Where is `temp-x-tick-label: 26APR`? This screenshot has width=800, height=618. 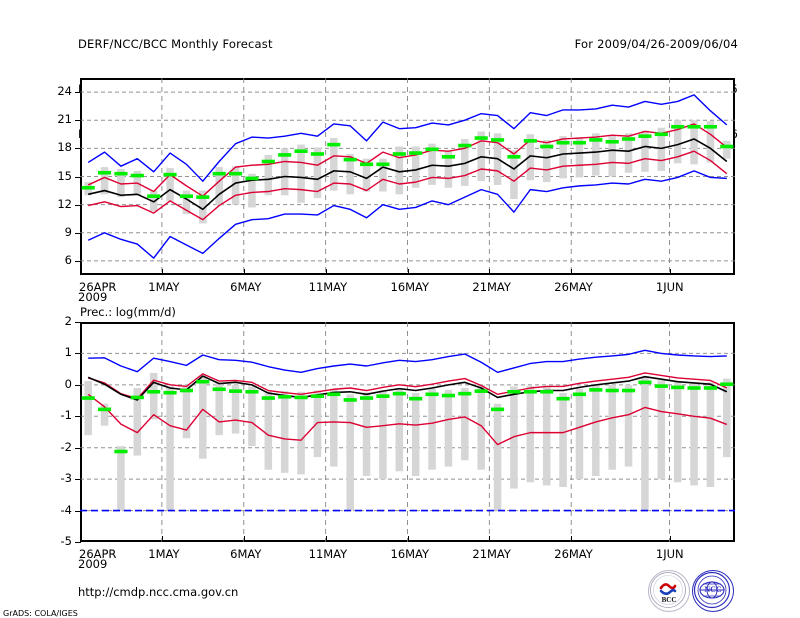
temp-x-tick-label: 26APR is located at coordinates (98, 287).